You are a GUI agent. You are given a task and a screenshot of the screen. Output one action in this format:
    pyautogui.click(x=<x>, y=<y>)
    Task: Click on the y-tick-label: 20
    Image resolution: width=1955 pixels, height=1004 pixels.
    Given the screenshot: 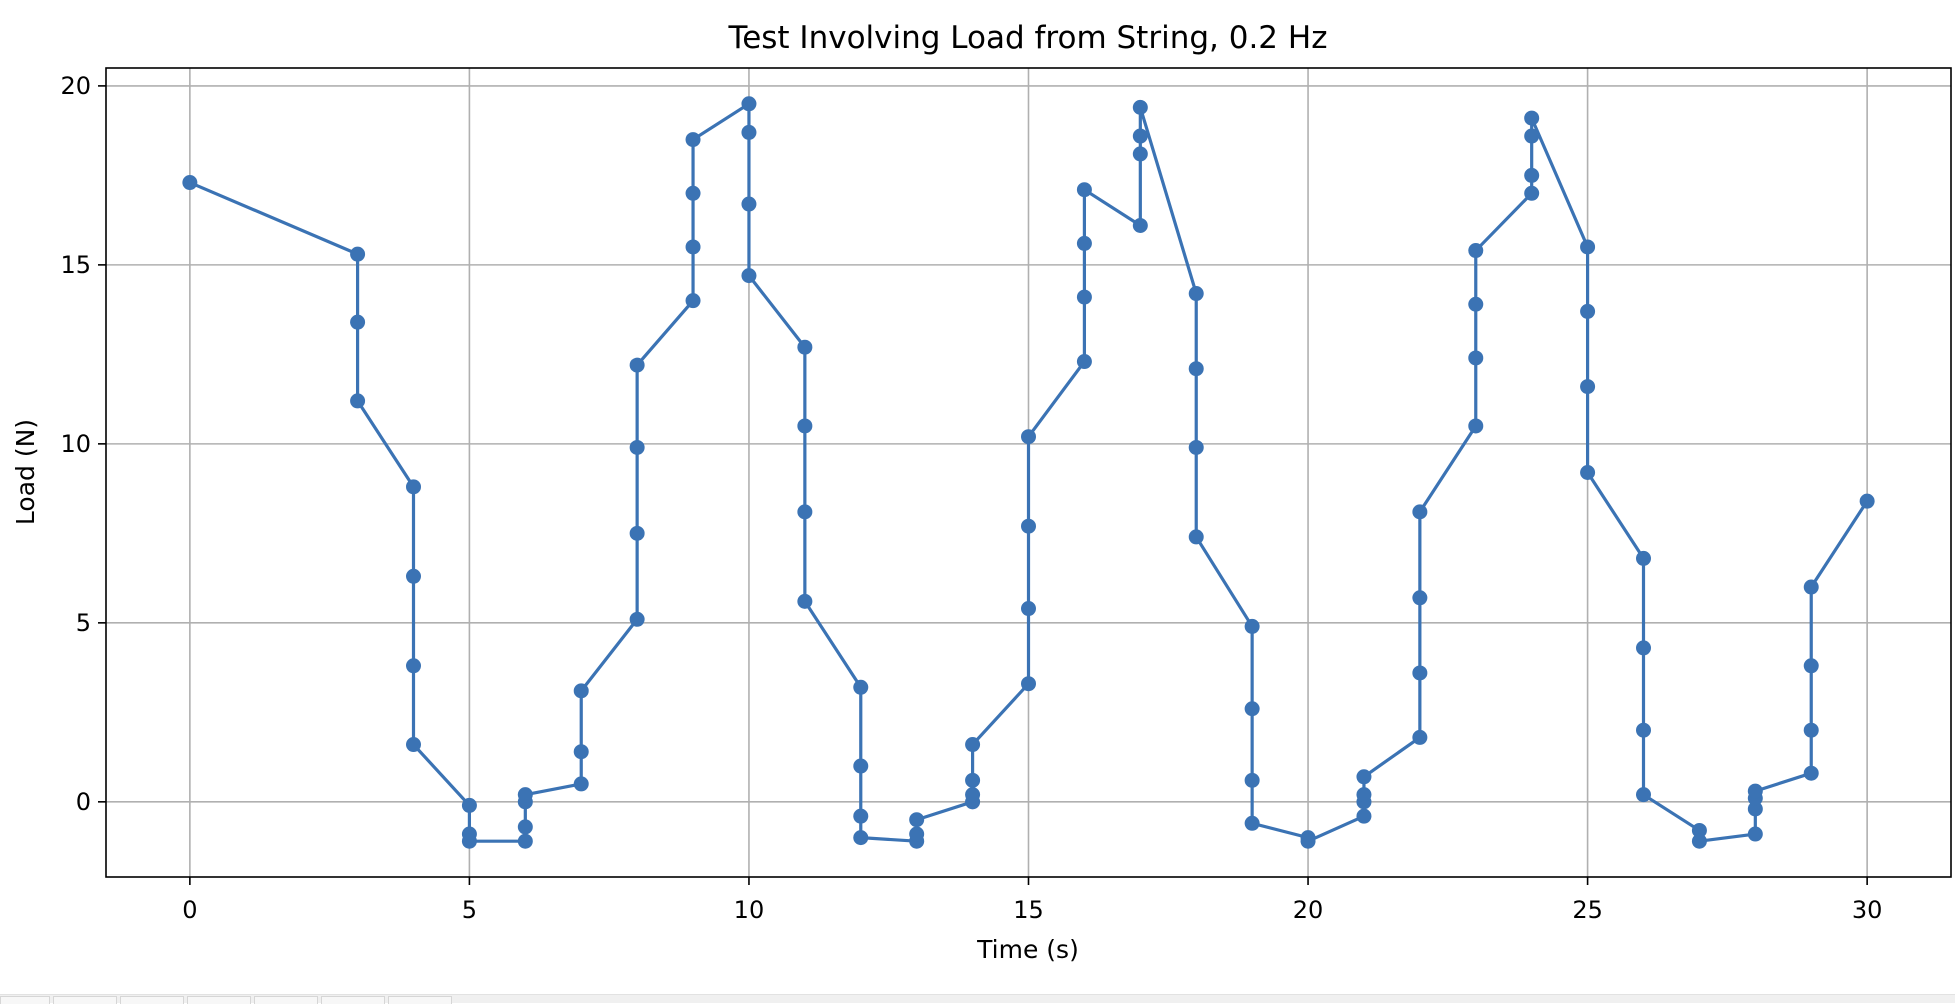 What is the action you would take?
    pyautogui.click(x=75, y=86)
    